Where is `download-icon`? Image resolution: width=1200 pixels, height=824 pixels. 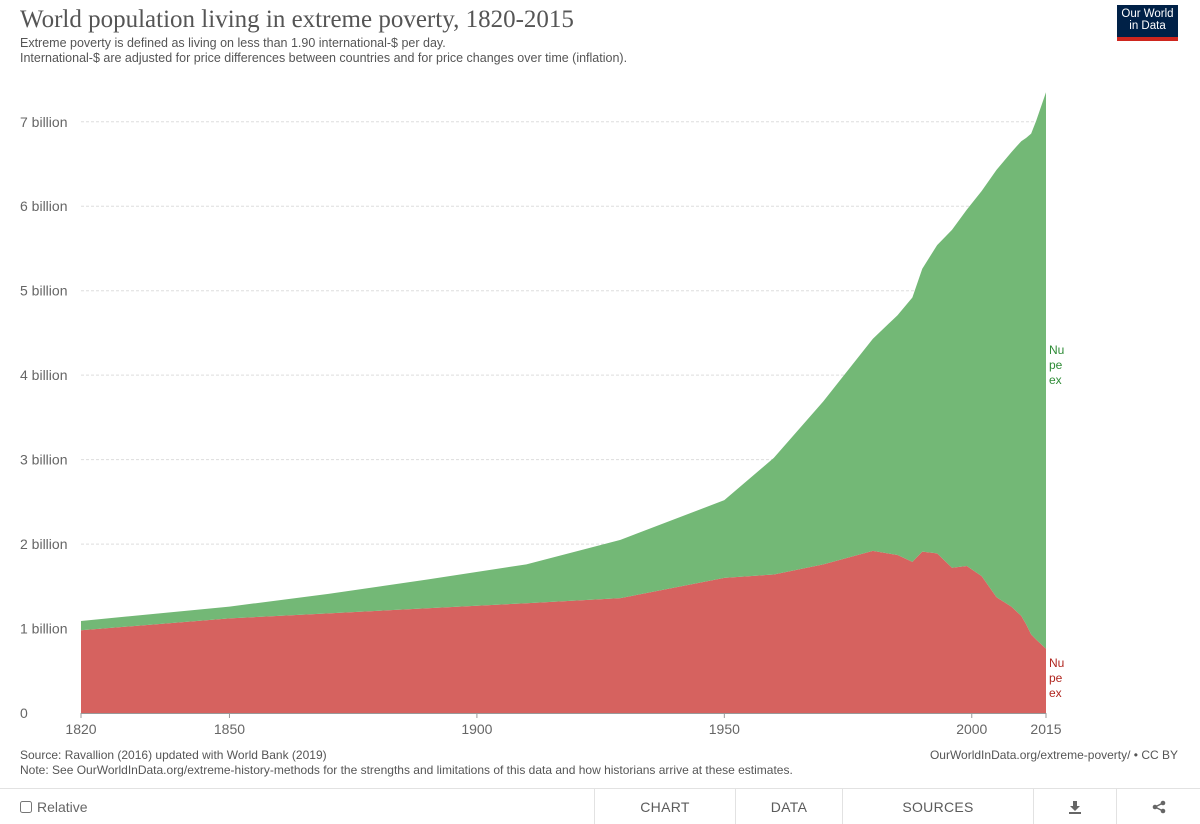 download-icon is located at coordinates (1075, 807).